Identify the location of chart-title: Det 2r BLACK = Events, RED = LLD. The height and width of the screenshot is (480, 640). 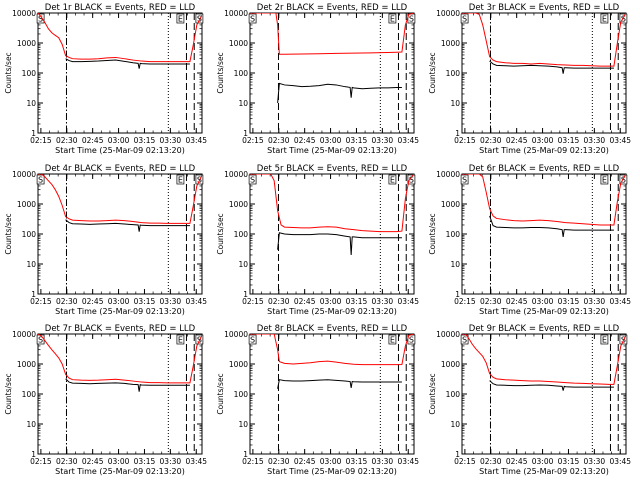
(332, 8).